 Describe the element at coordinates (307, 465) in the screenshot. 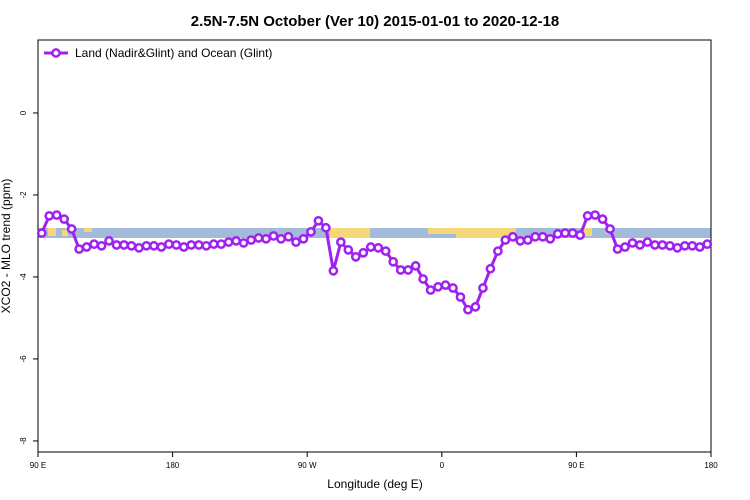

I see `x-tick-label: 90 W` at that location.